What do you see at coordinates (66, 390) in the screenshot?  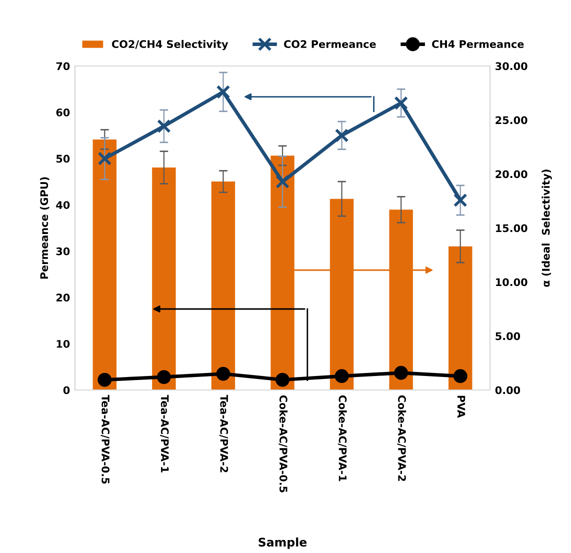 I see `y-tick-label: 0` at bounding box center [66, 390].